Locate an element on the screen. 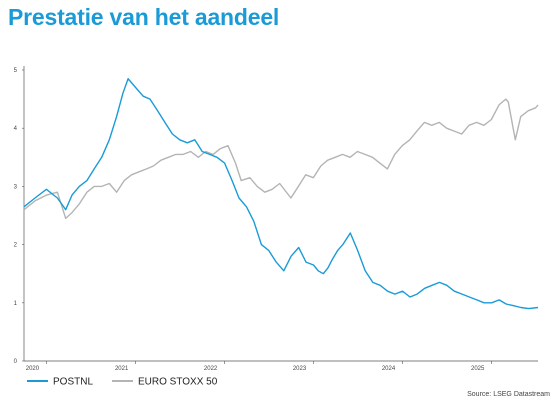 This screenshot has width=560, height=402. y-tick-label: 5 is located at coordinates (16, 71).